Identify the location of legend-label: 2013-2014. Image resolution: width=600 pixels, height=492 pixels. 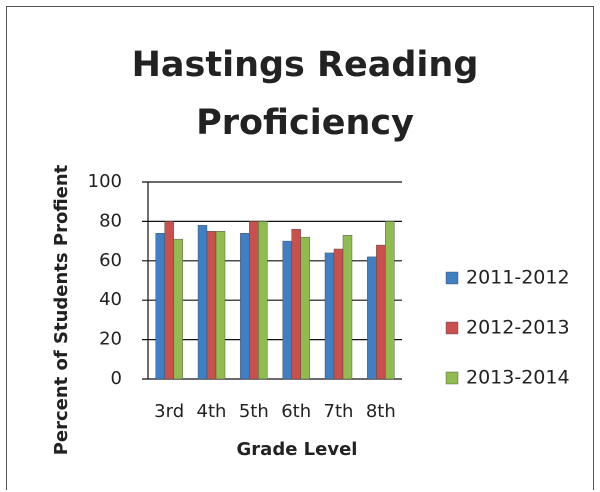
(518, 378).